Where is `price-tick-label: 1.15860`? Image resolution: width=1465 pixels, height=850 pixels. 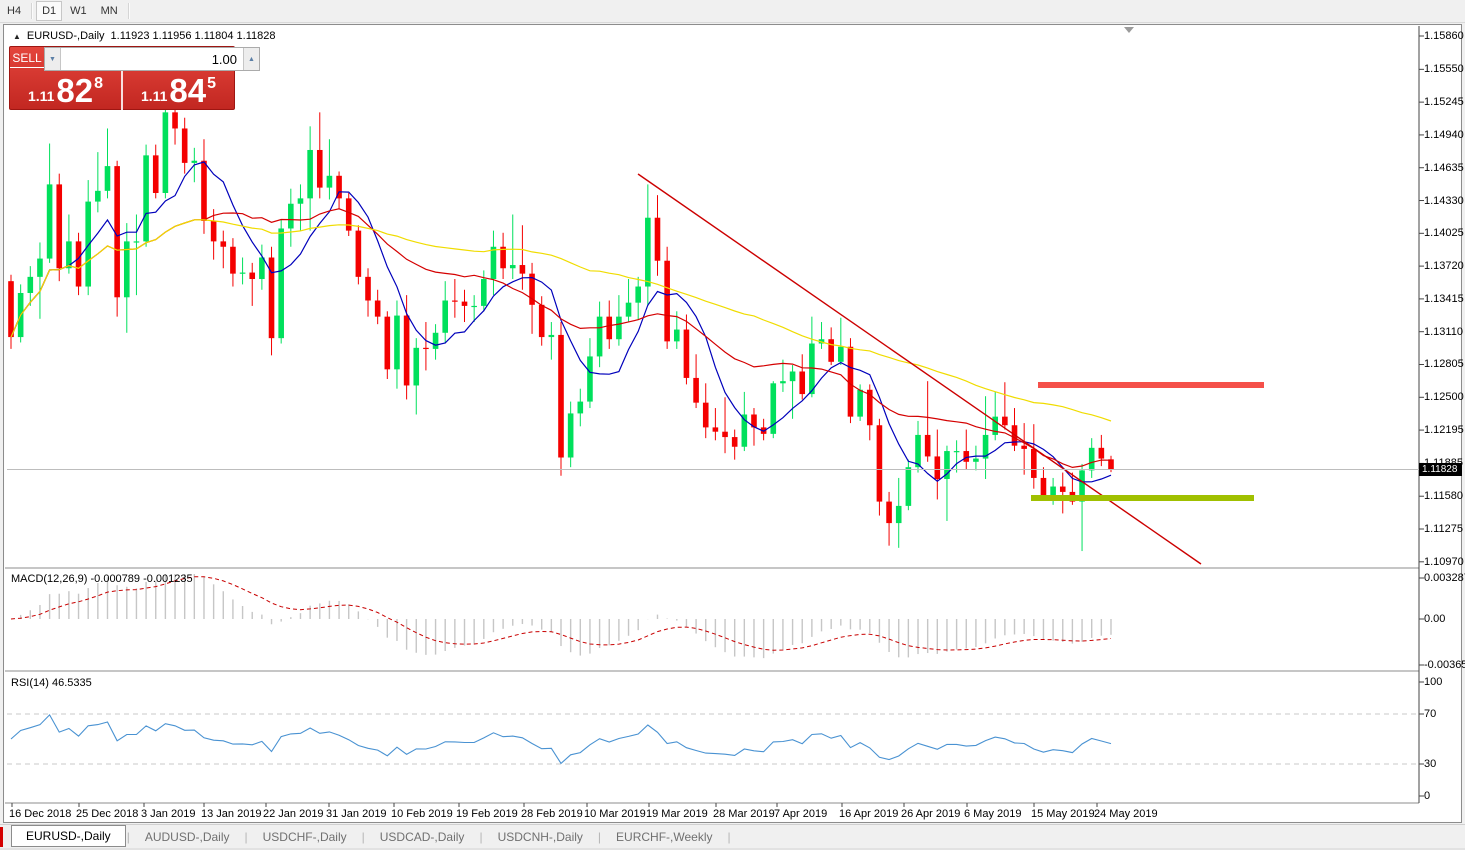
price-tick-label: 1.15860 is located at coordinates (1444, 36).